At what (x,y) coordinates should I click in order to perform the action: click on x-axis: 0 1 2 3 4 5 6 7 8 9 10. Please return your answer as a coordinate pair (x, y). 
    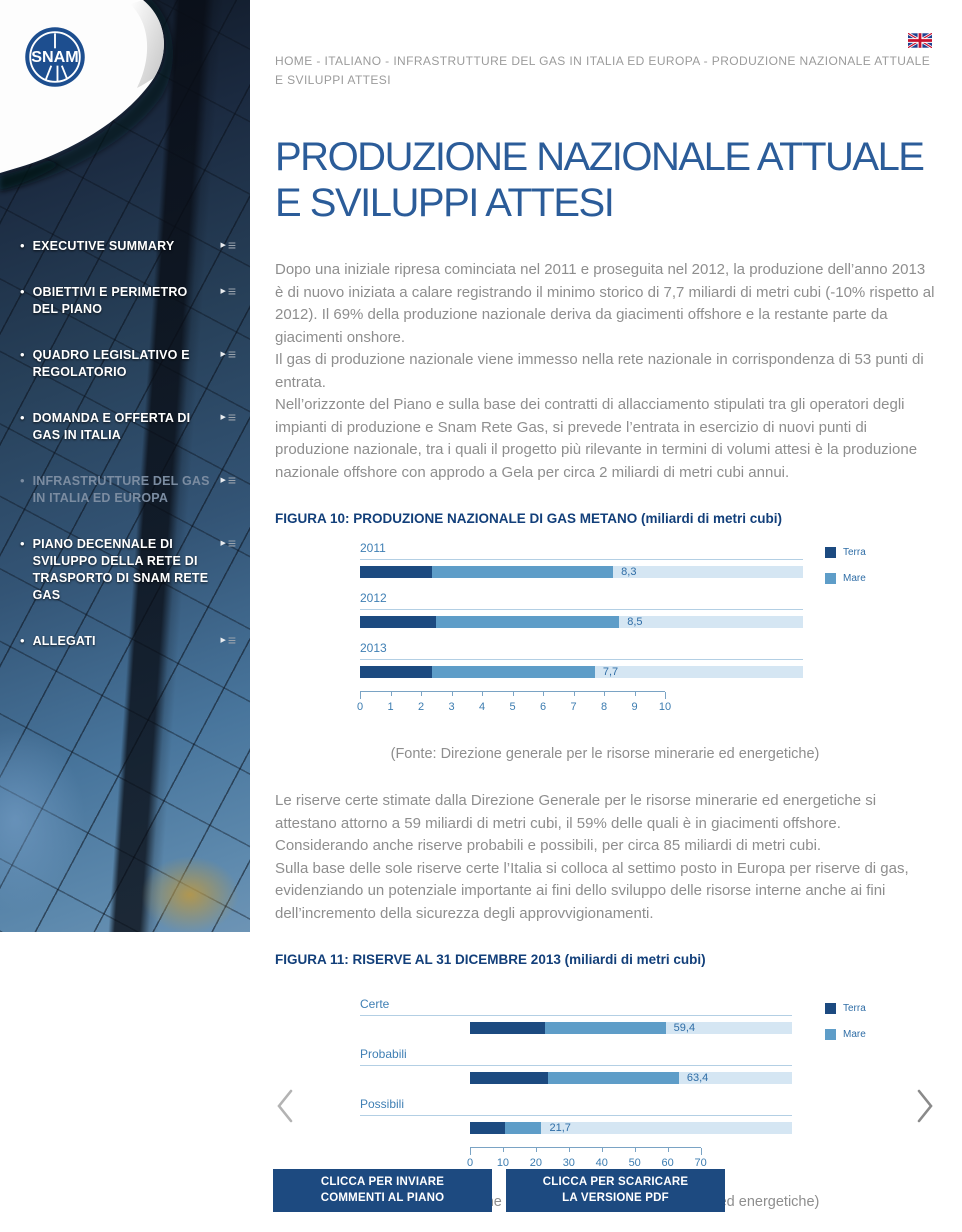
    Looking at the image, I should click on (513, 705).